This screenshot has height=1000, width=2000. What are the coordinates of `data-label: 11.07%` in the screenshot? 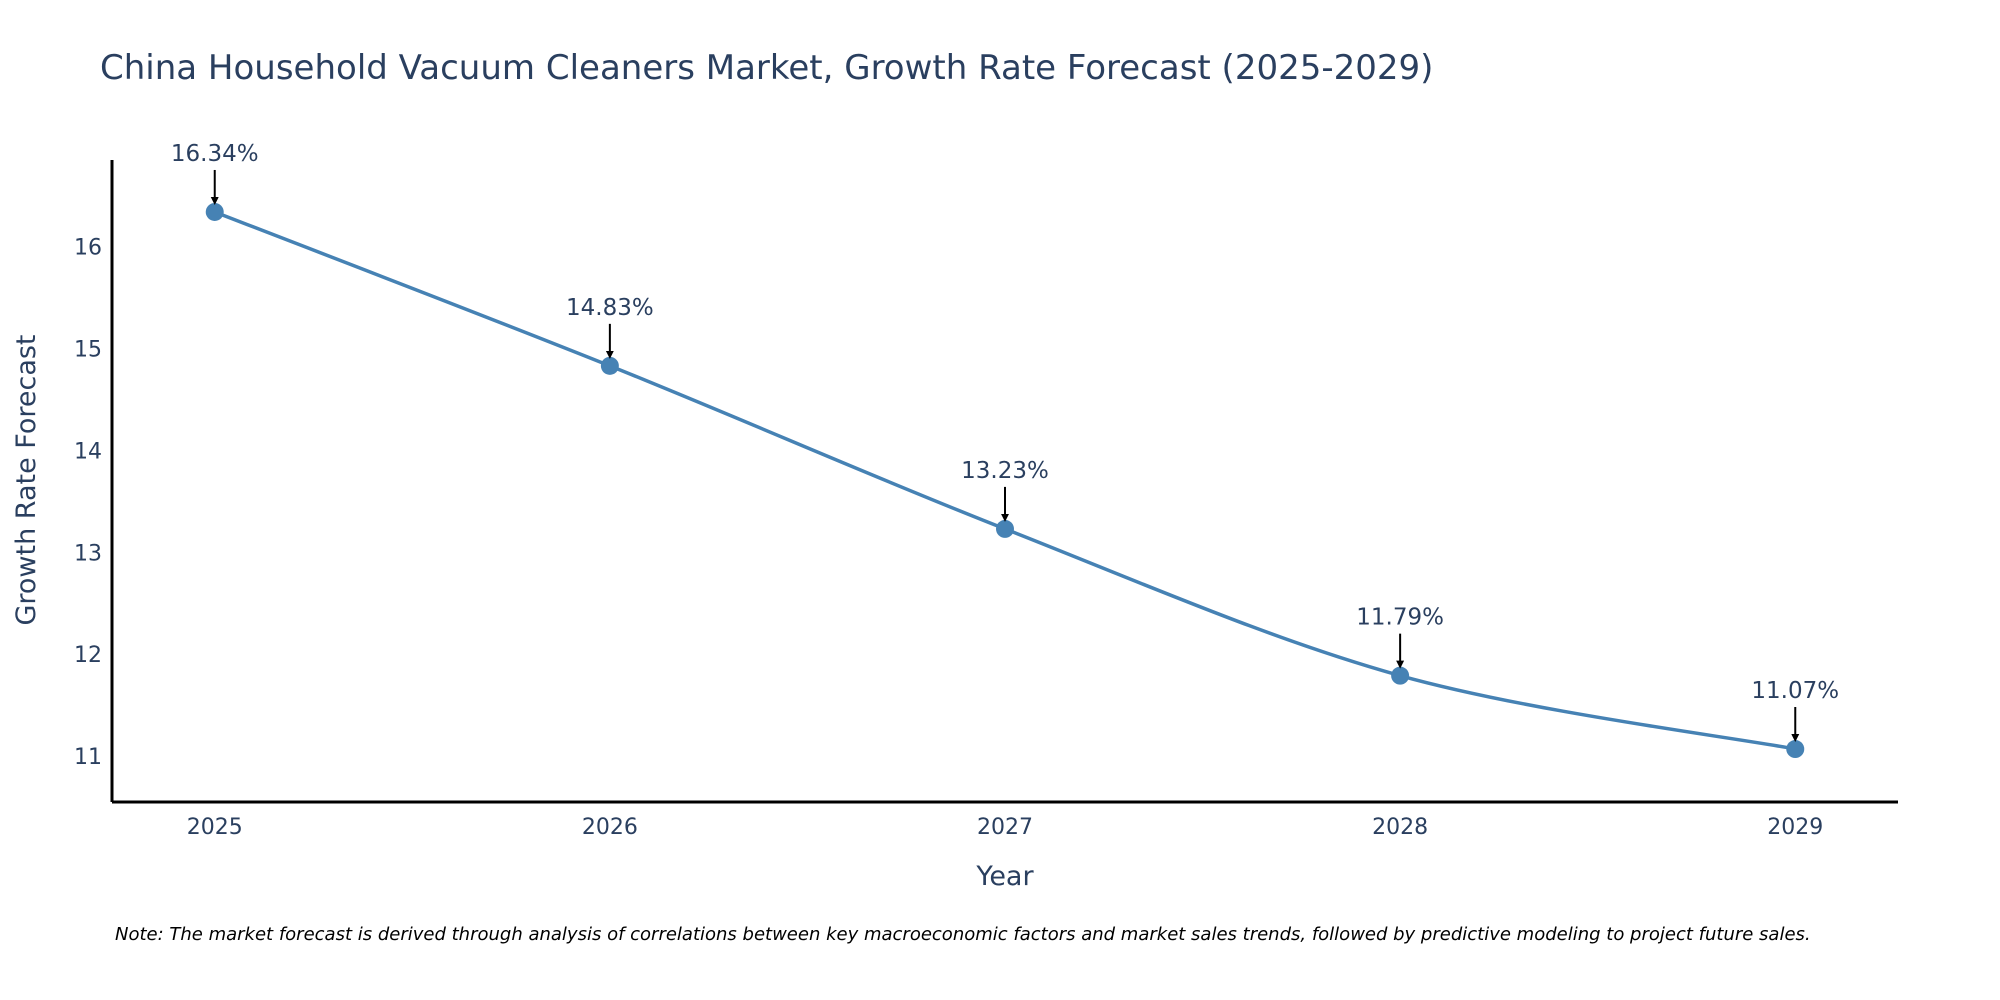 It's located at (1795, 691).